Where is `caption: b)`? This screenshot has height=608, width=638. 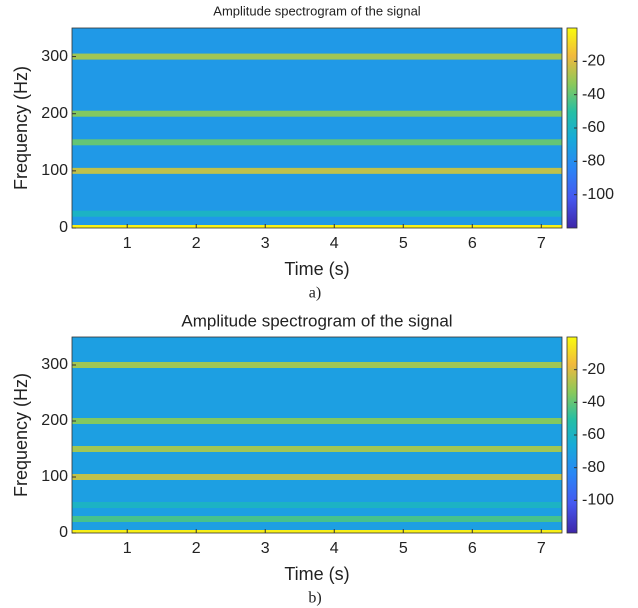
caption: b) is located at coordinates (314, 598).